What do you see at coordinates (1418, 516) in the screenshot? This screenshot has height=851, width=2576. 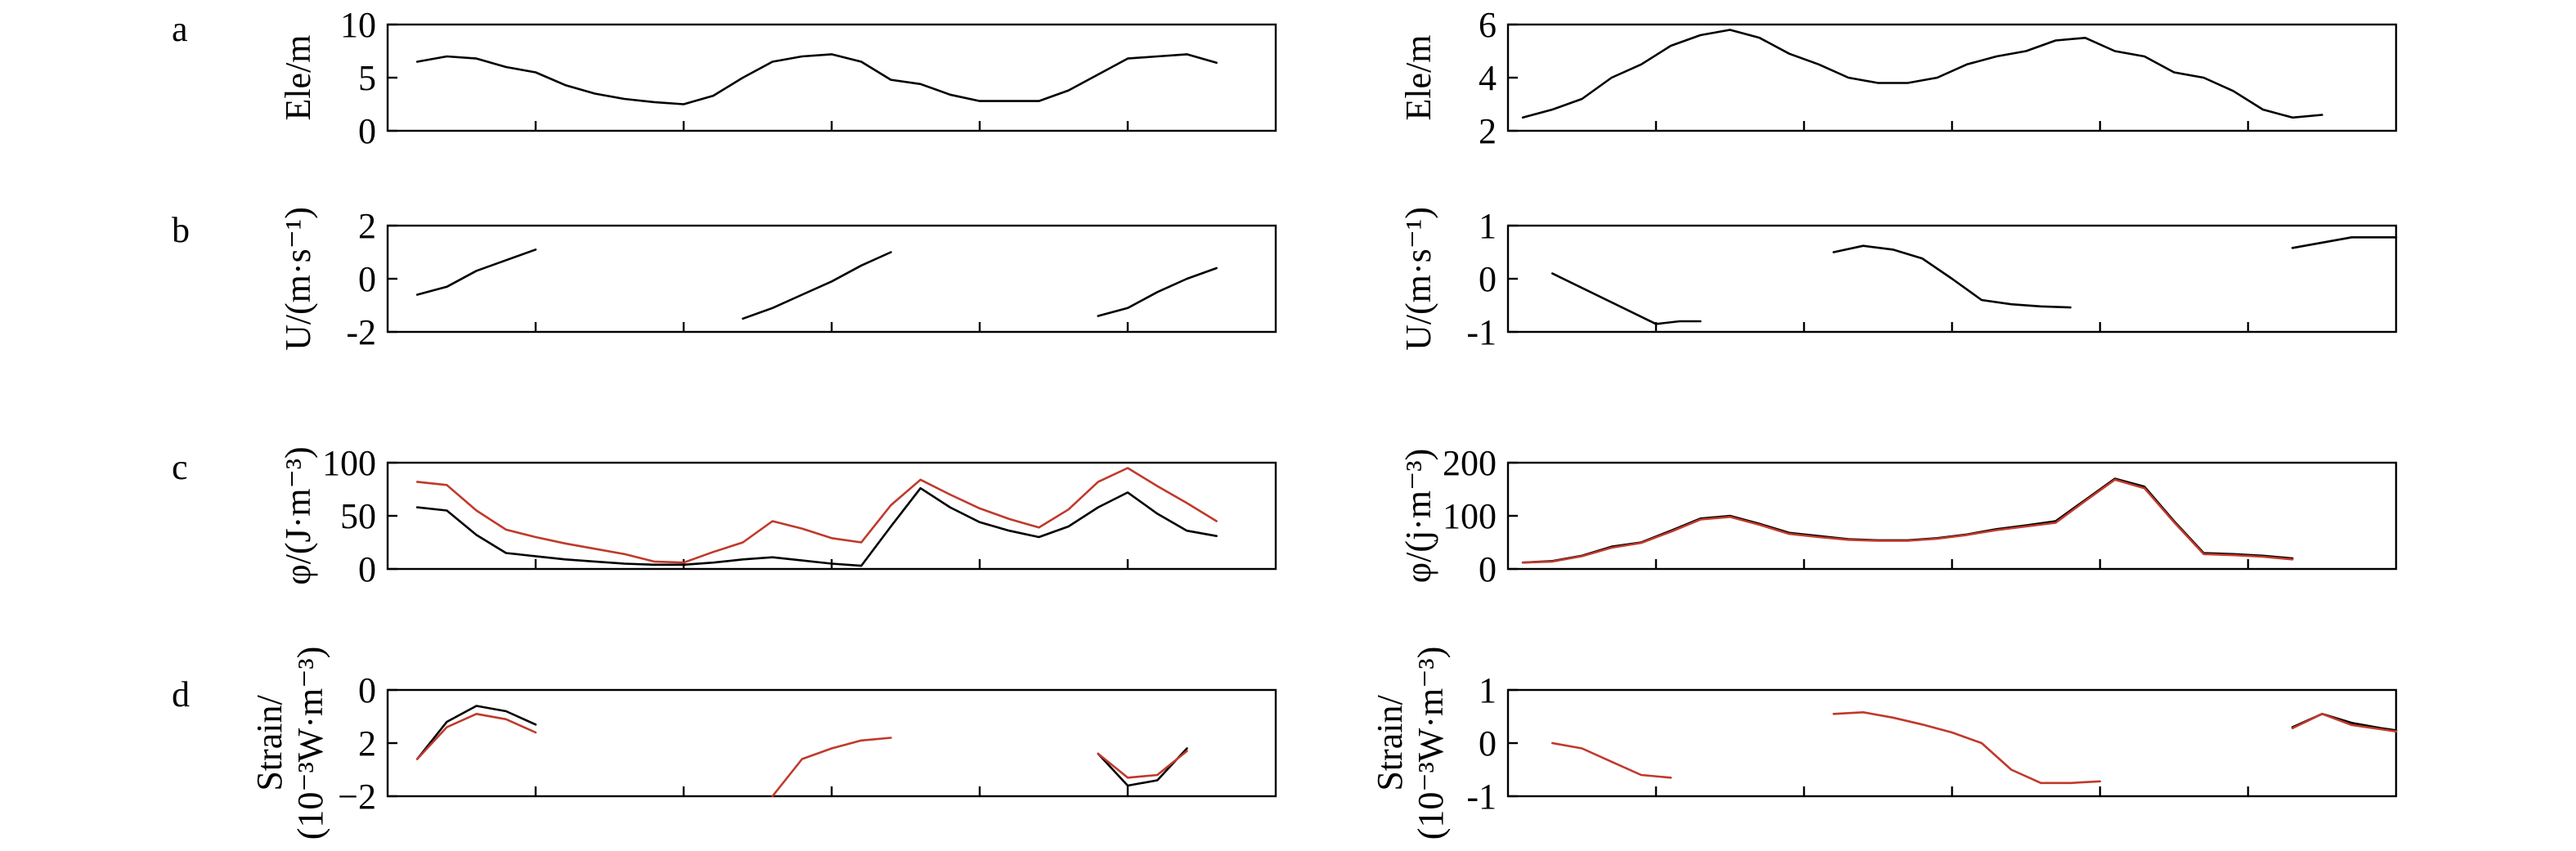 I see `y-axis-label: φ/(j·m⁻³)` at bounding box center [1418, 516].